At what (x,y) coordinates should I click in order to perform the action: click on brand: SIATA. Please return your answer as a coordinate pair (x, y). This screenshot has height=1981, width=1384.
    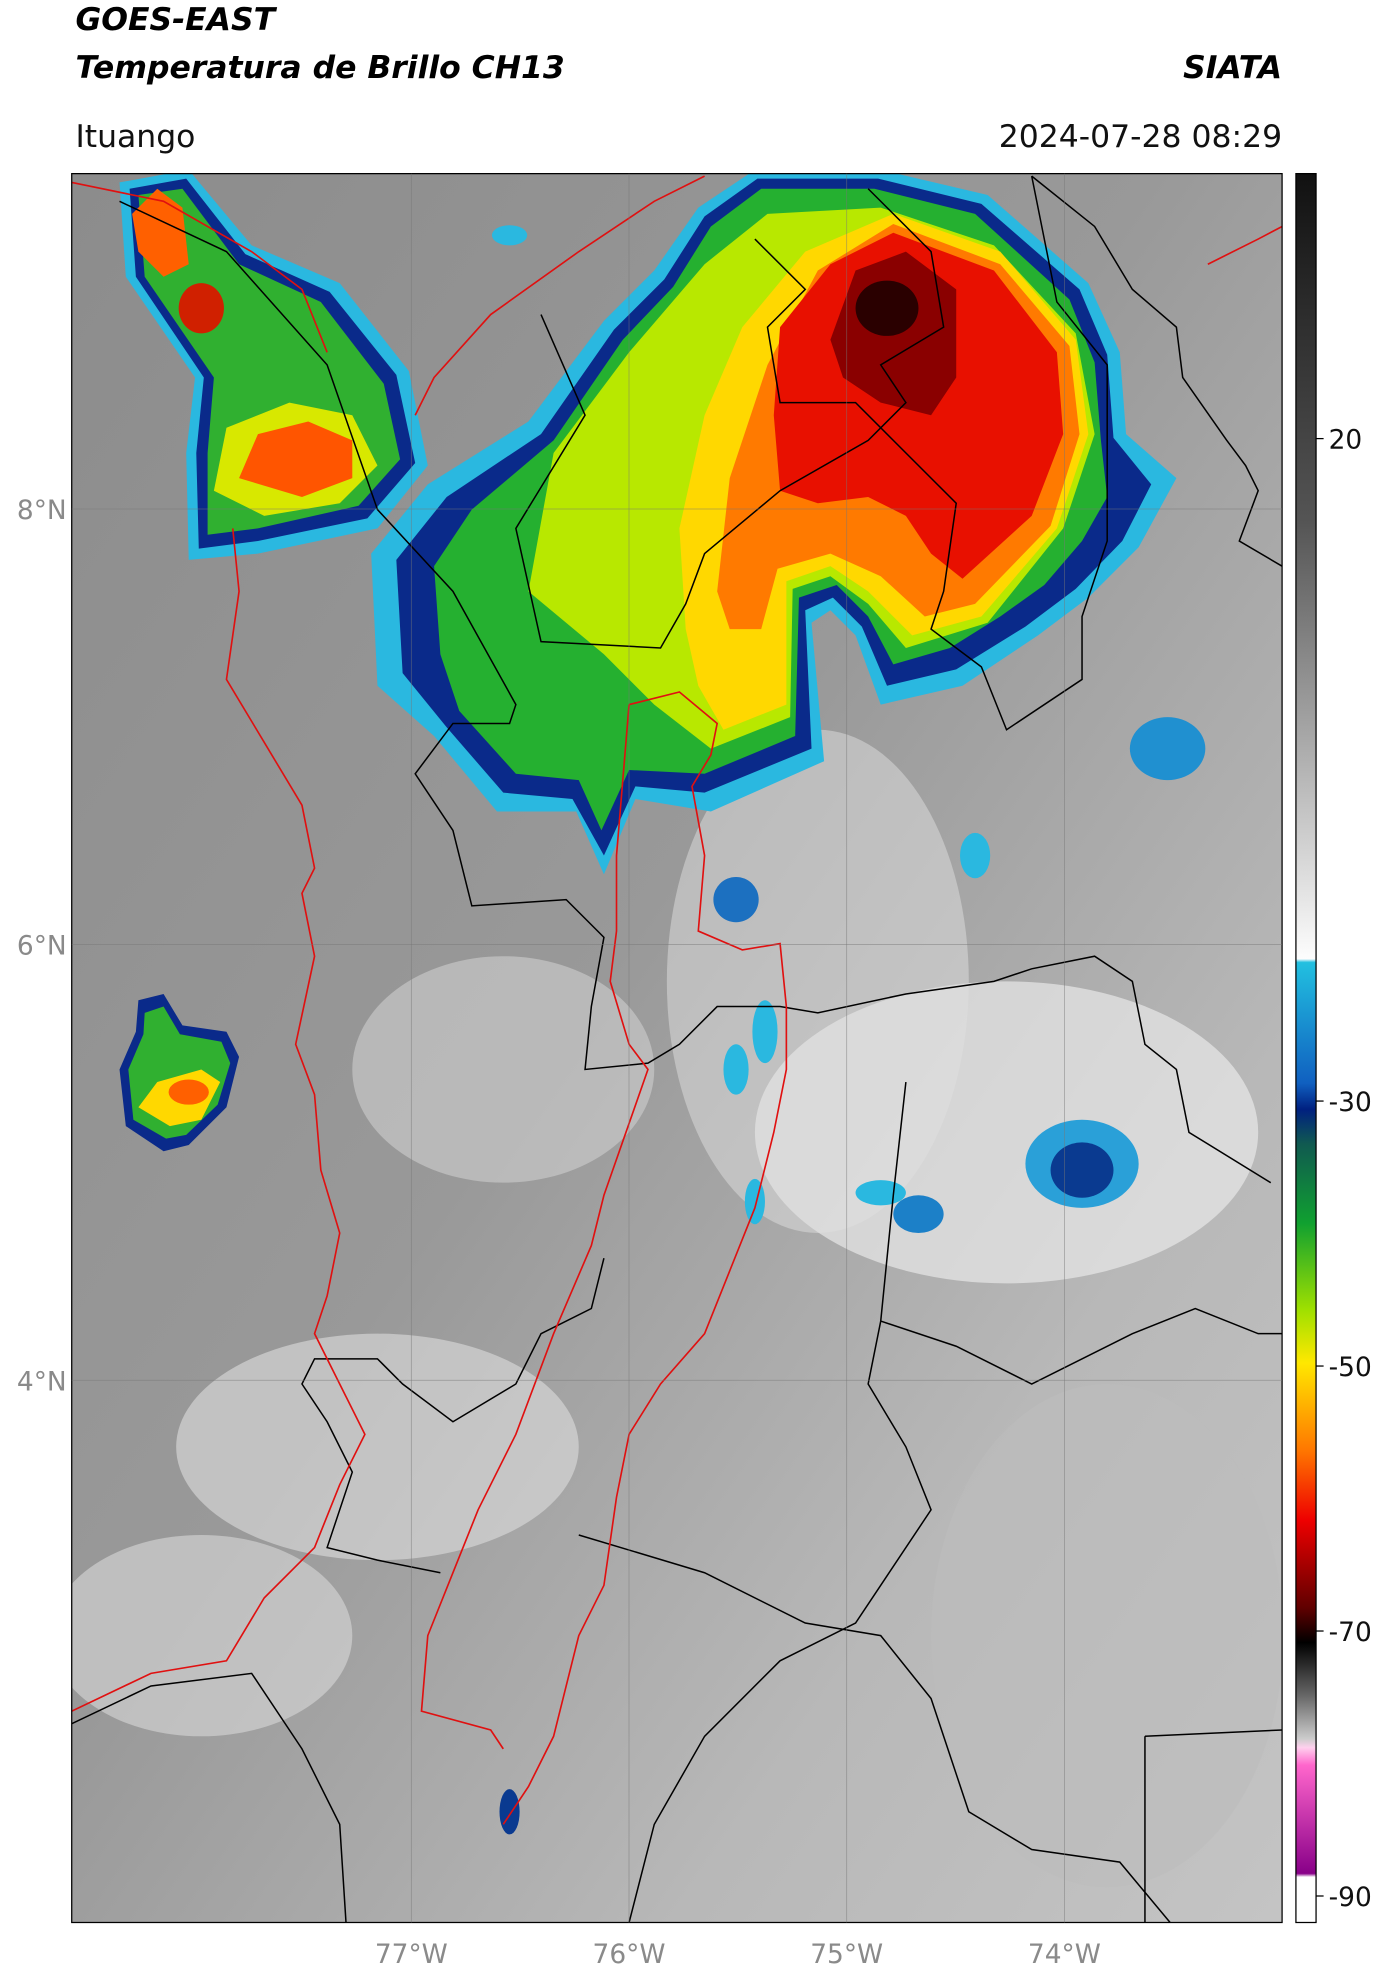
    Looking at the image, I should click on (1232, 68).